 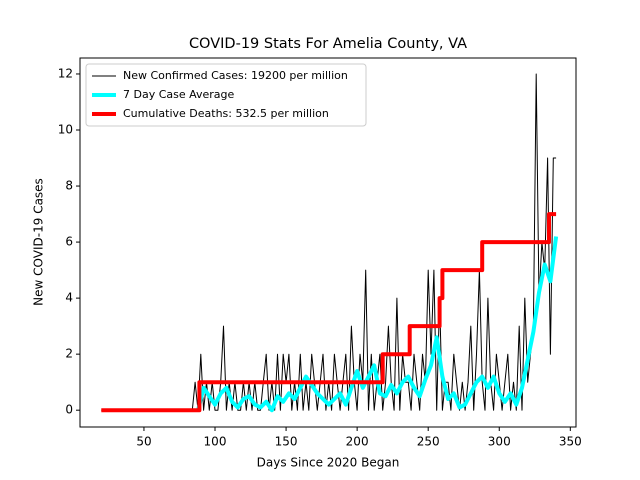 What do you see at coordinates (179, 94) in the screenshot?
I see `legend-label: 7 Day Case Average` at bounding box center [179, 94].